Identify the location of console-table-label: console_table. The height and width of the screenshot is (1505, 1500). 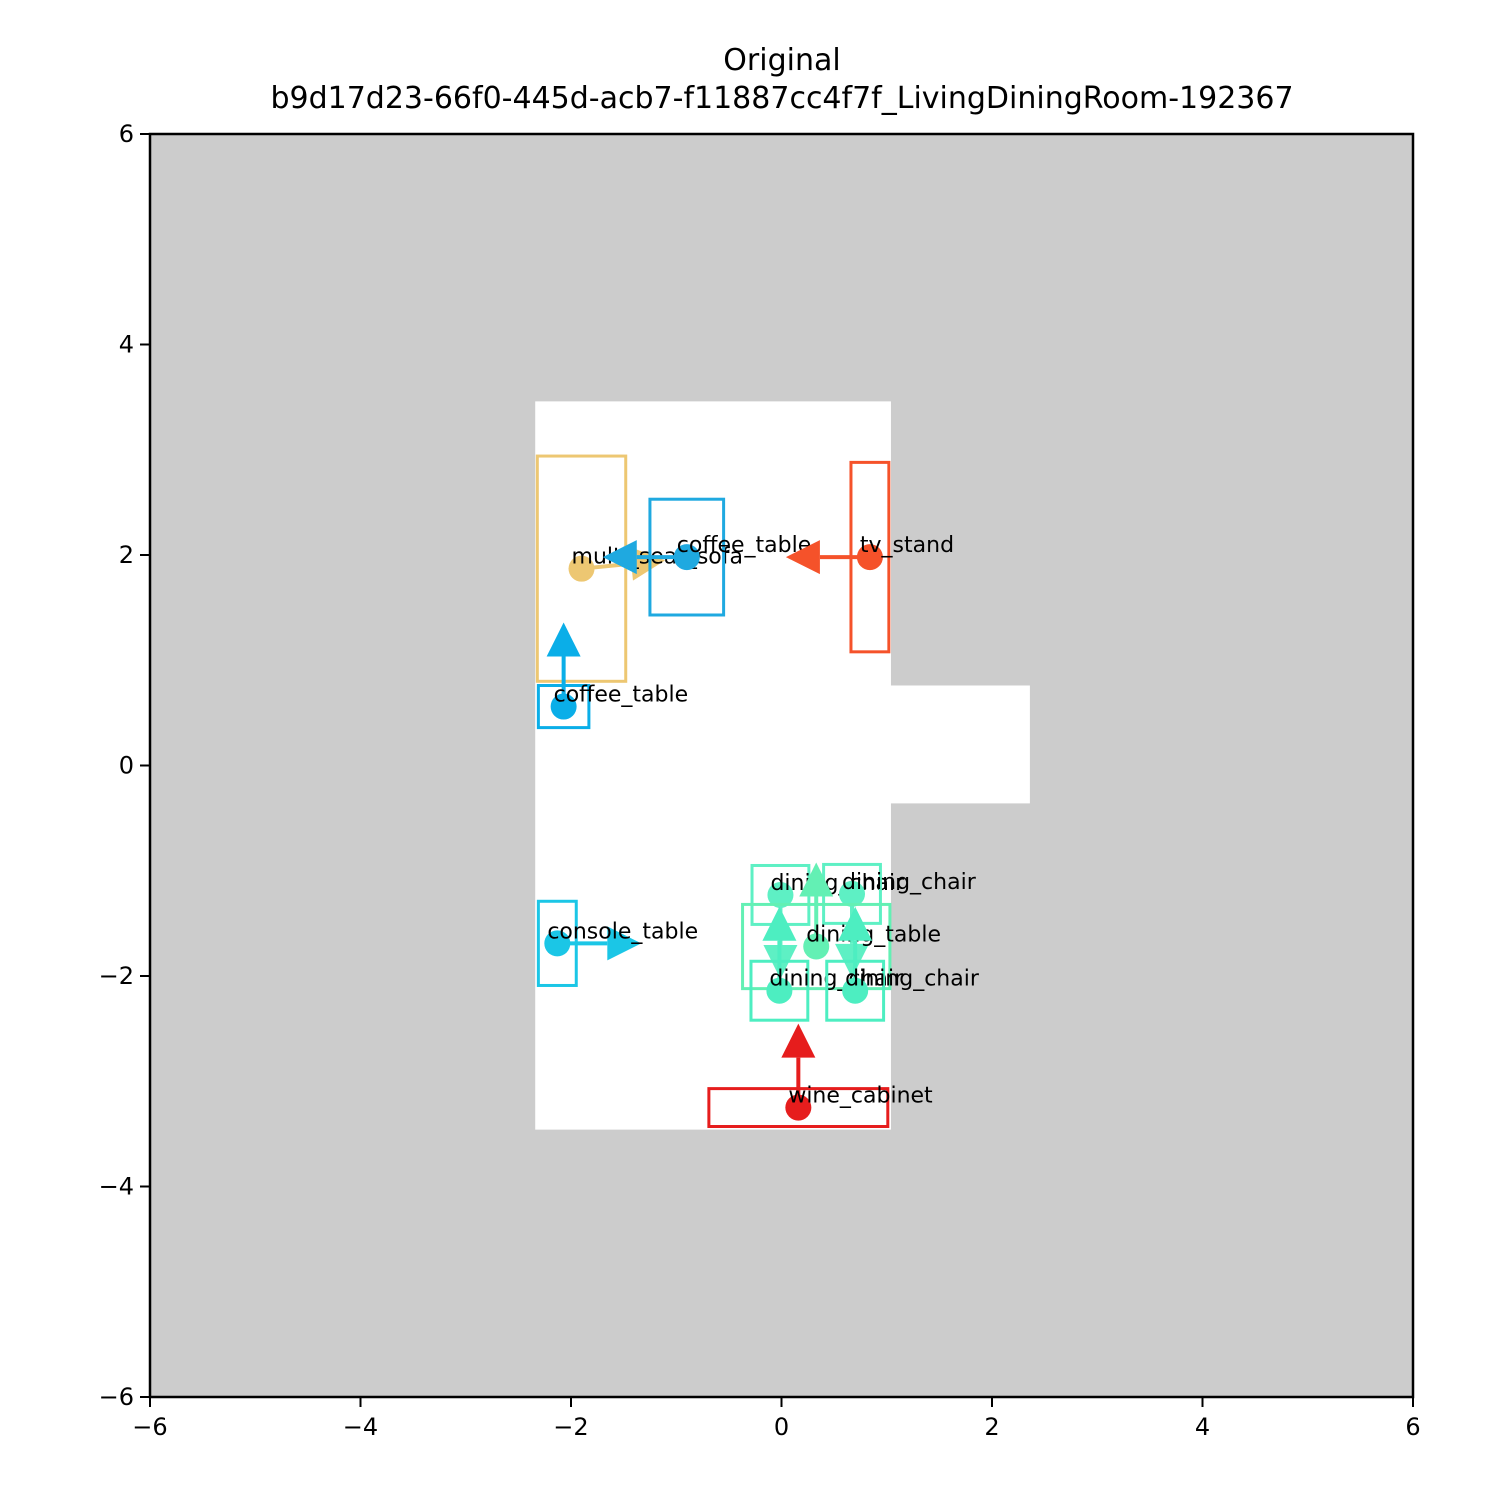
(622, 931).